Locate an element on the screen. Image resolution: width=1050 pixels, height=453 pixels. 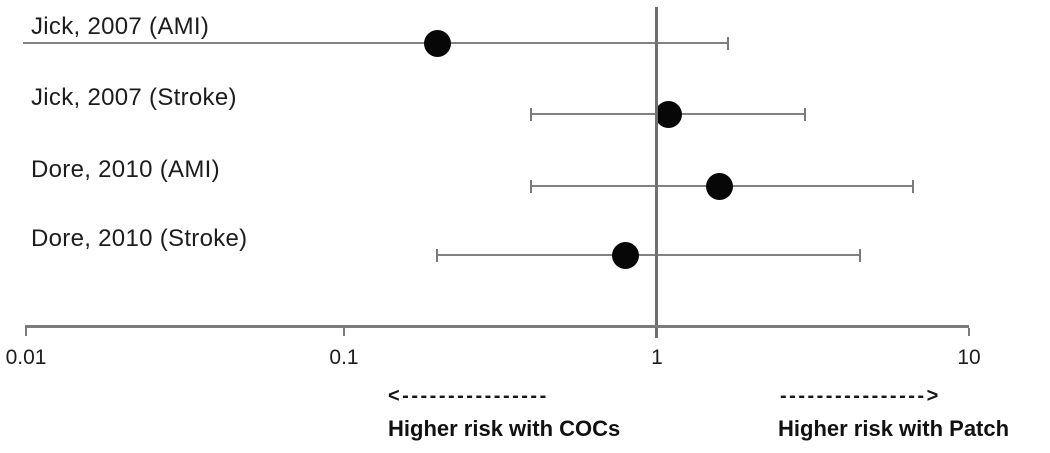
left-direction-arrow-icon: <---------------- is located at coordinates (468, 396).